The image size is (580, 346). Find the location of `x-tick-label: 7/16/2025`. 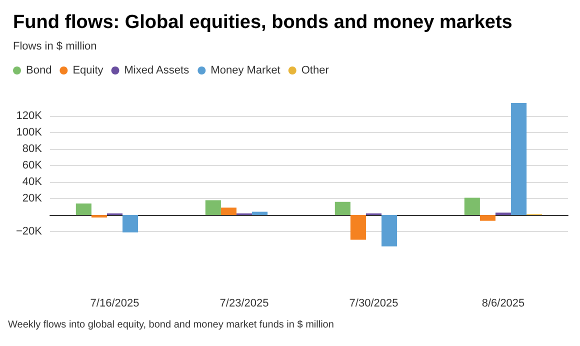

x-tick-label: 7/16/2025 is located at coordinates (115, 304).